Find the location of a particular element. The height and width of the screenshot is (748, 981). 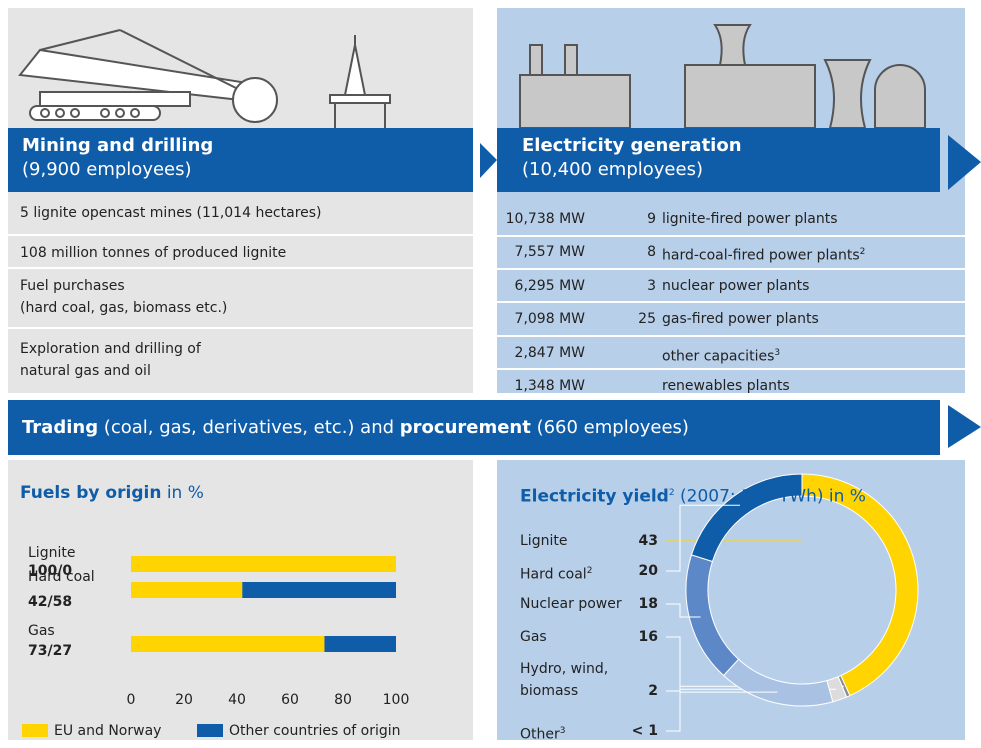

plant-type-text: renewables plants is located at coordinates (726, 386).